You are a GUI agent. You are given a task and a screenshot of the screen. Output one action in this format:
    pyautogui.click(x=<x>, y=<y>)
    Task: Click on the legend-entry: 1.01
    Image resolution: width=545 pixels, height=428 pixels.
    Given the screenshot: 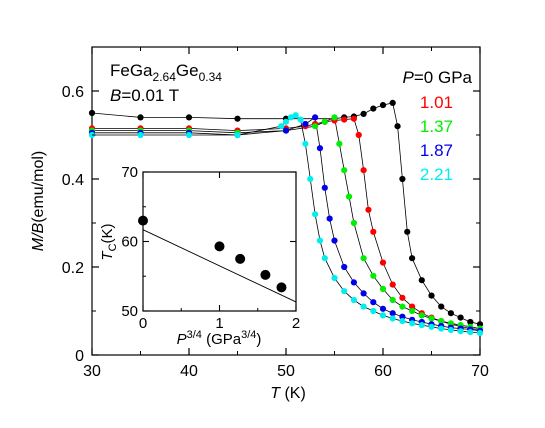 What is the action you would take?
    pyautogui.click(x=436, y=102)
    